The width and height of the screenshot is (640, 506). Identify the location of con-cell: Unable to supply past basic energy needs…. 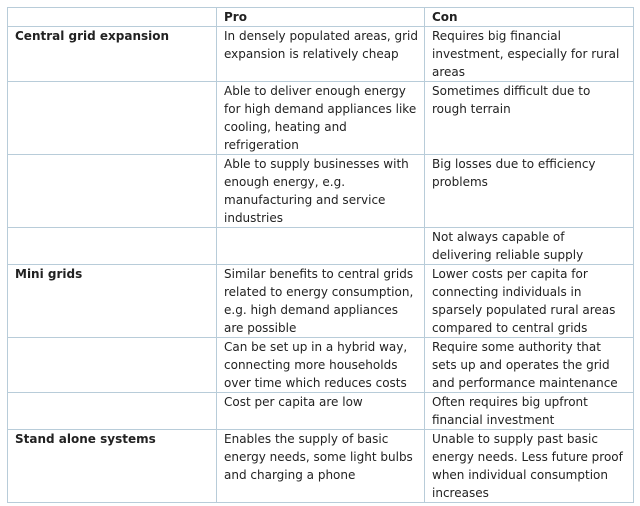
(529, 466).